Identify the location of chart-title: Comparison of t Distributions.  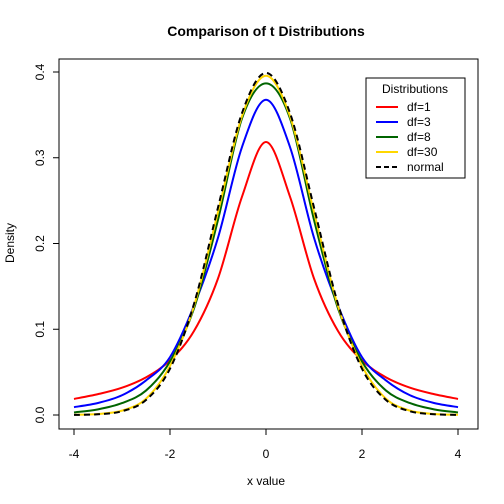
(266, 31).